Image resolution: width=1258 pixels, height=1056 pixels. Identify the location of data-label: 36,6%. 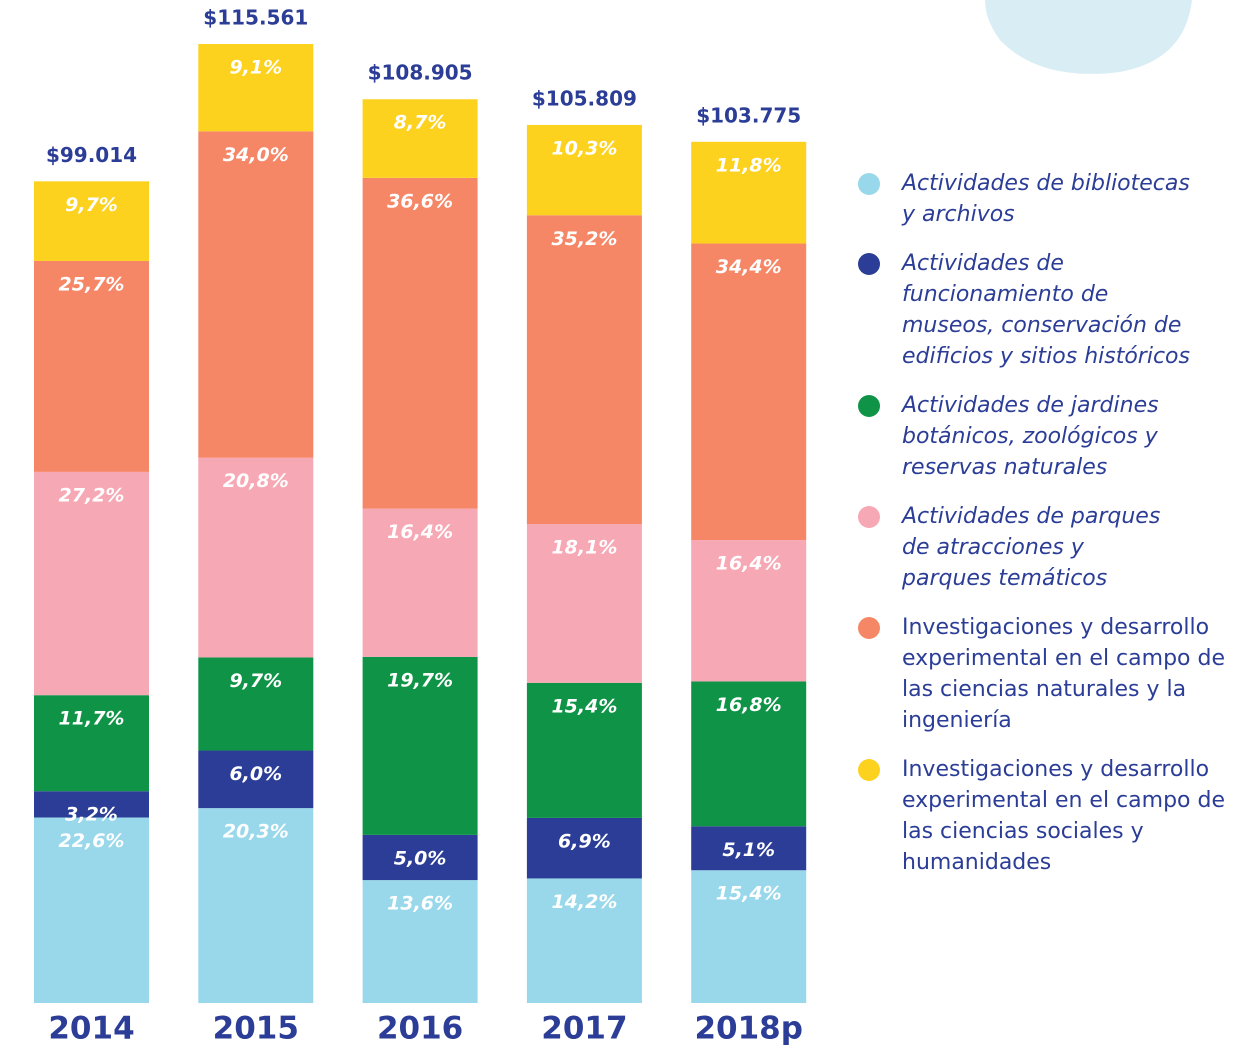
(420, 201).